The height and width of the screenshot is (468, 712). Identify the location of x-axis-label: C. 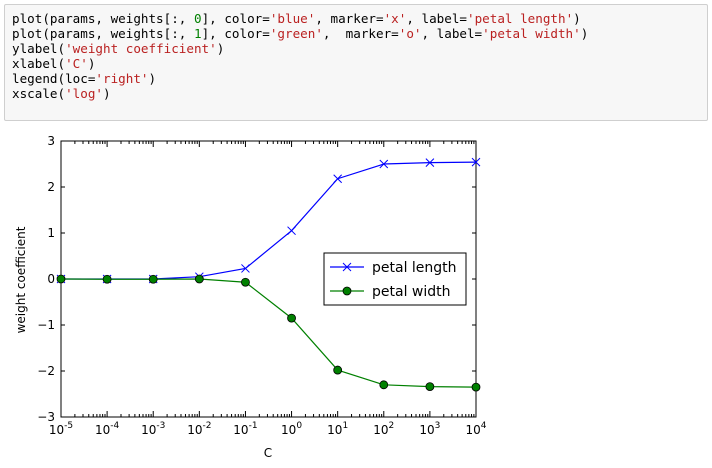
(268, 453).